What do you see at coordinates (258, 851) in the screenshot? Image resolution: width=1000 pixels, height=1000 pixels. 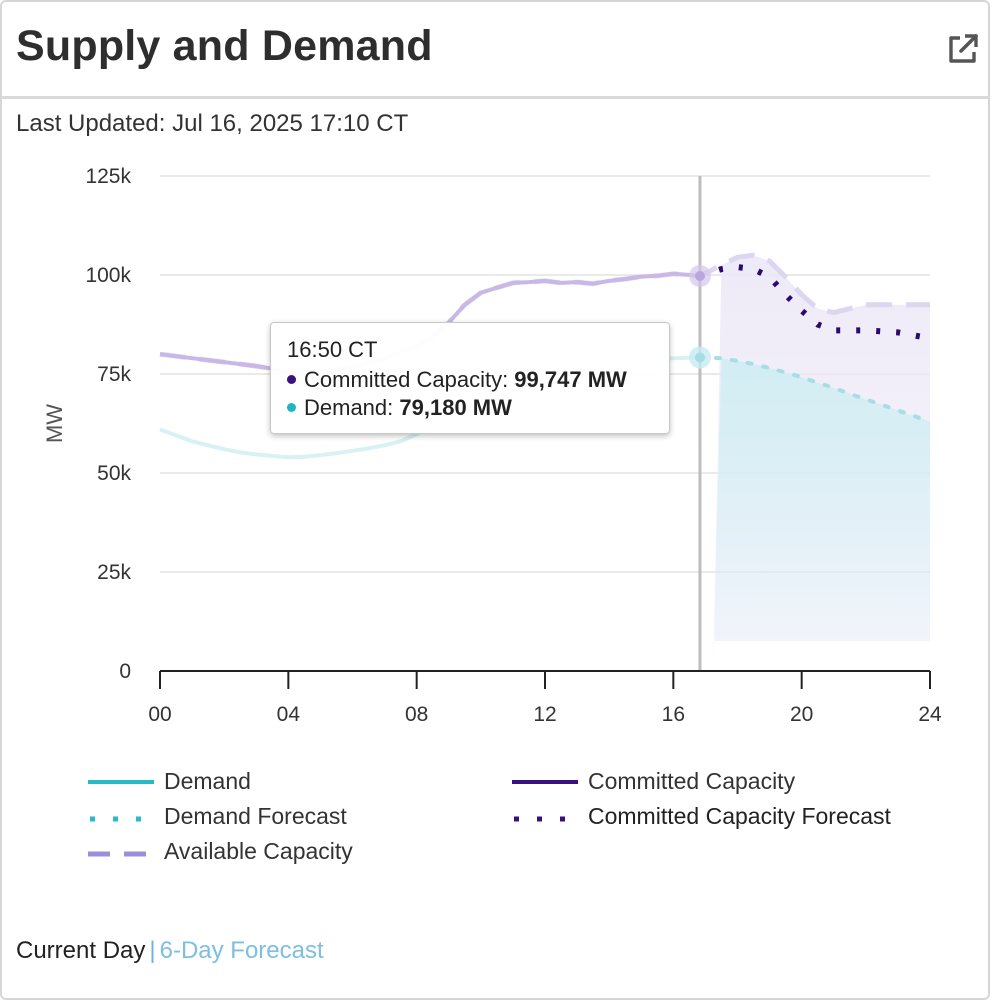 I see `legend-label: Available Capacity` at bounding box center [258, 851].